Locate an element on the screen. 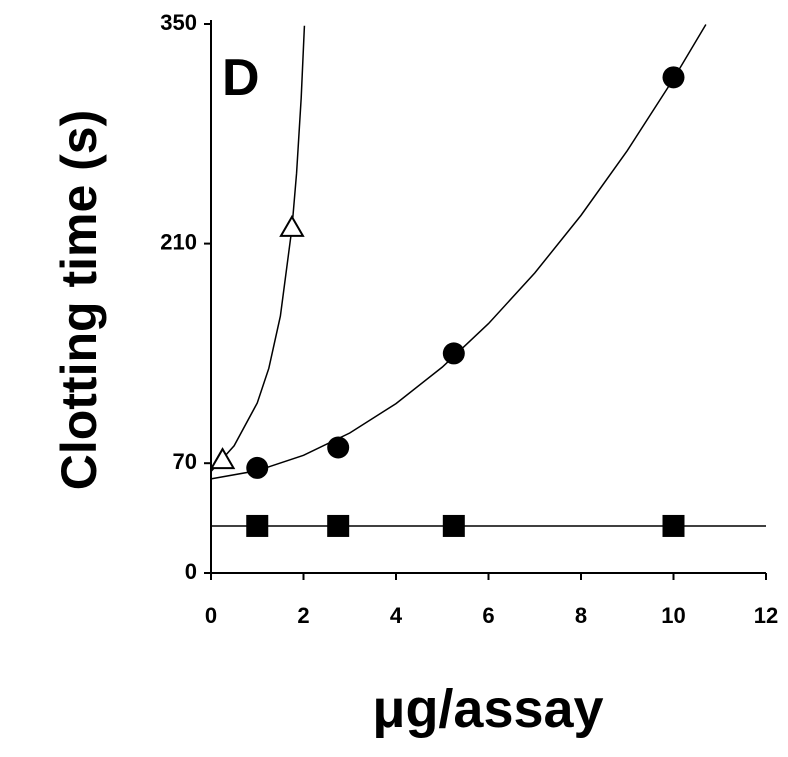 The width and height of the screenshot is (788, 757). y-tick-label: 0 is located at coordinates (191, 571).